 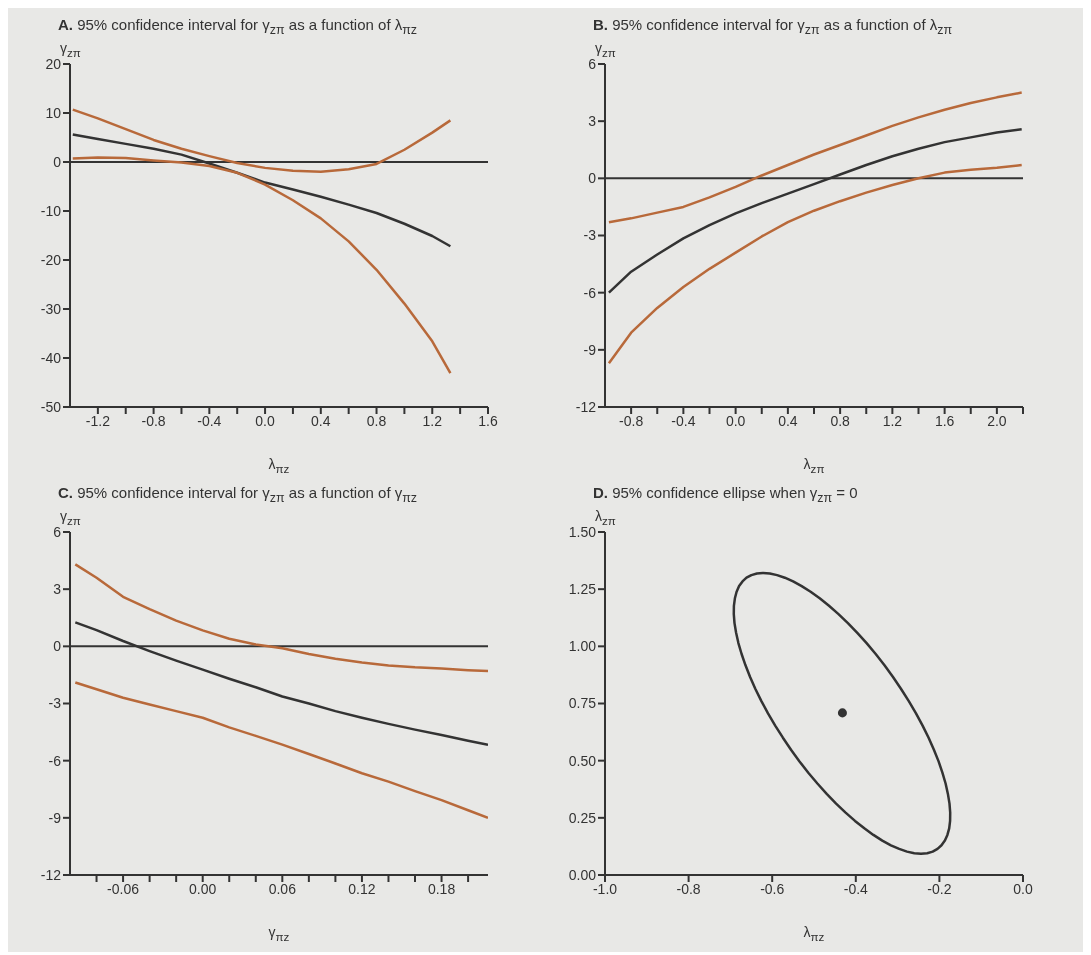 What do you see at coordinates (51, 259) in the screenshot?
I see `y-tick-label: -20` at bounding box center [51, 259].